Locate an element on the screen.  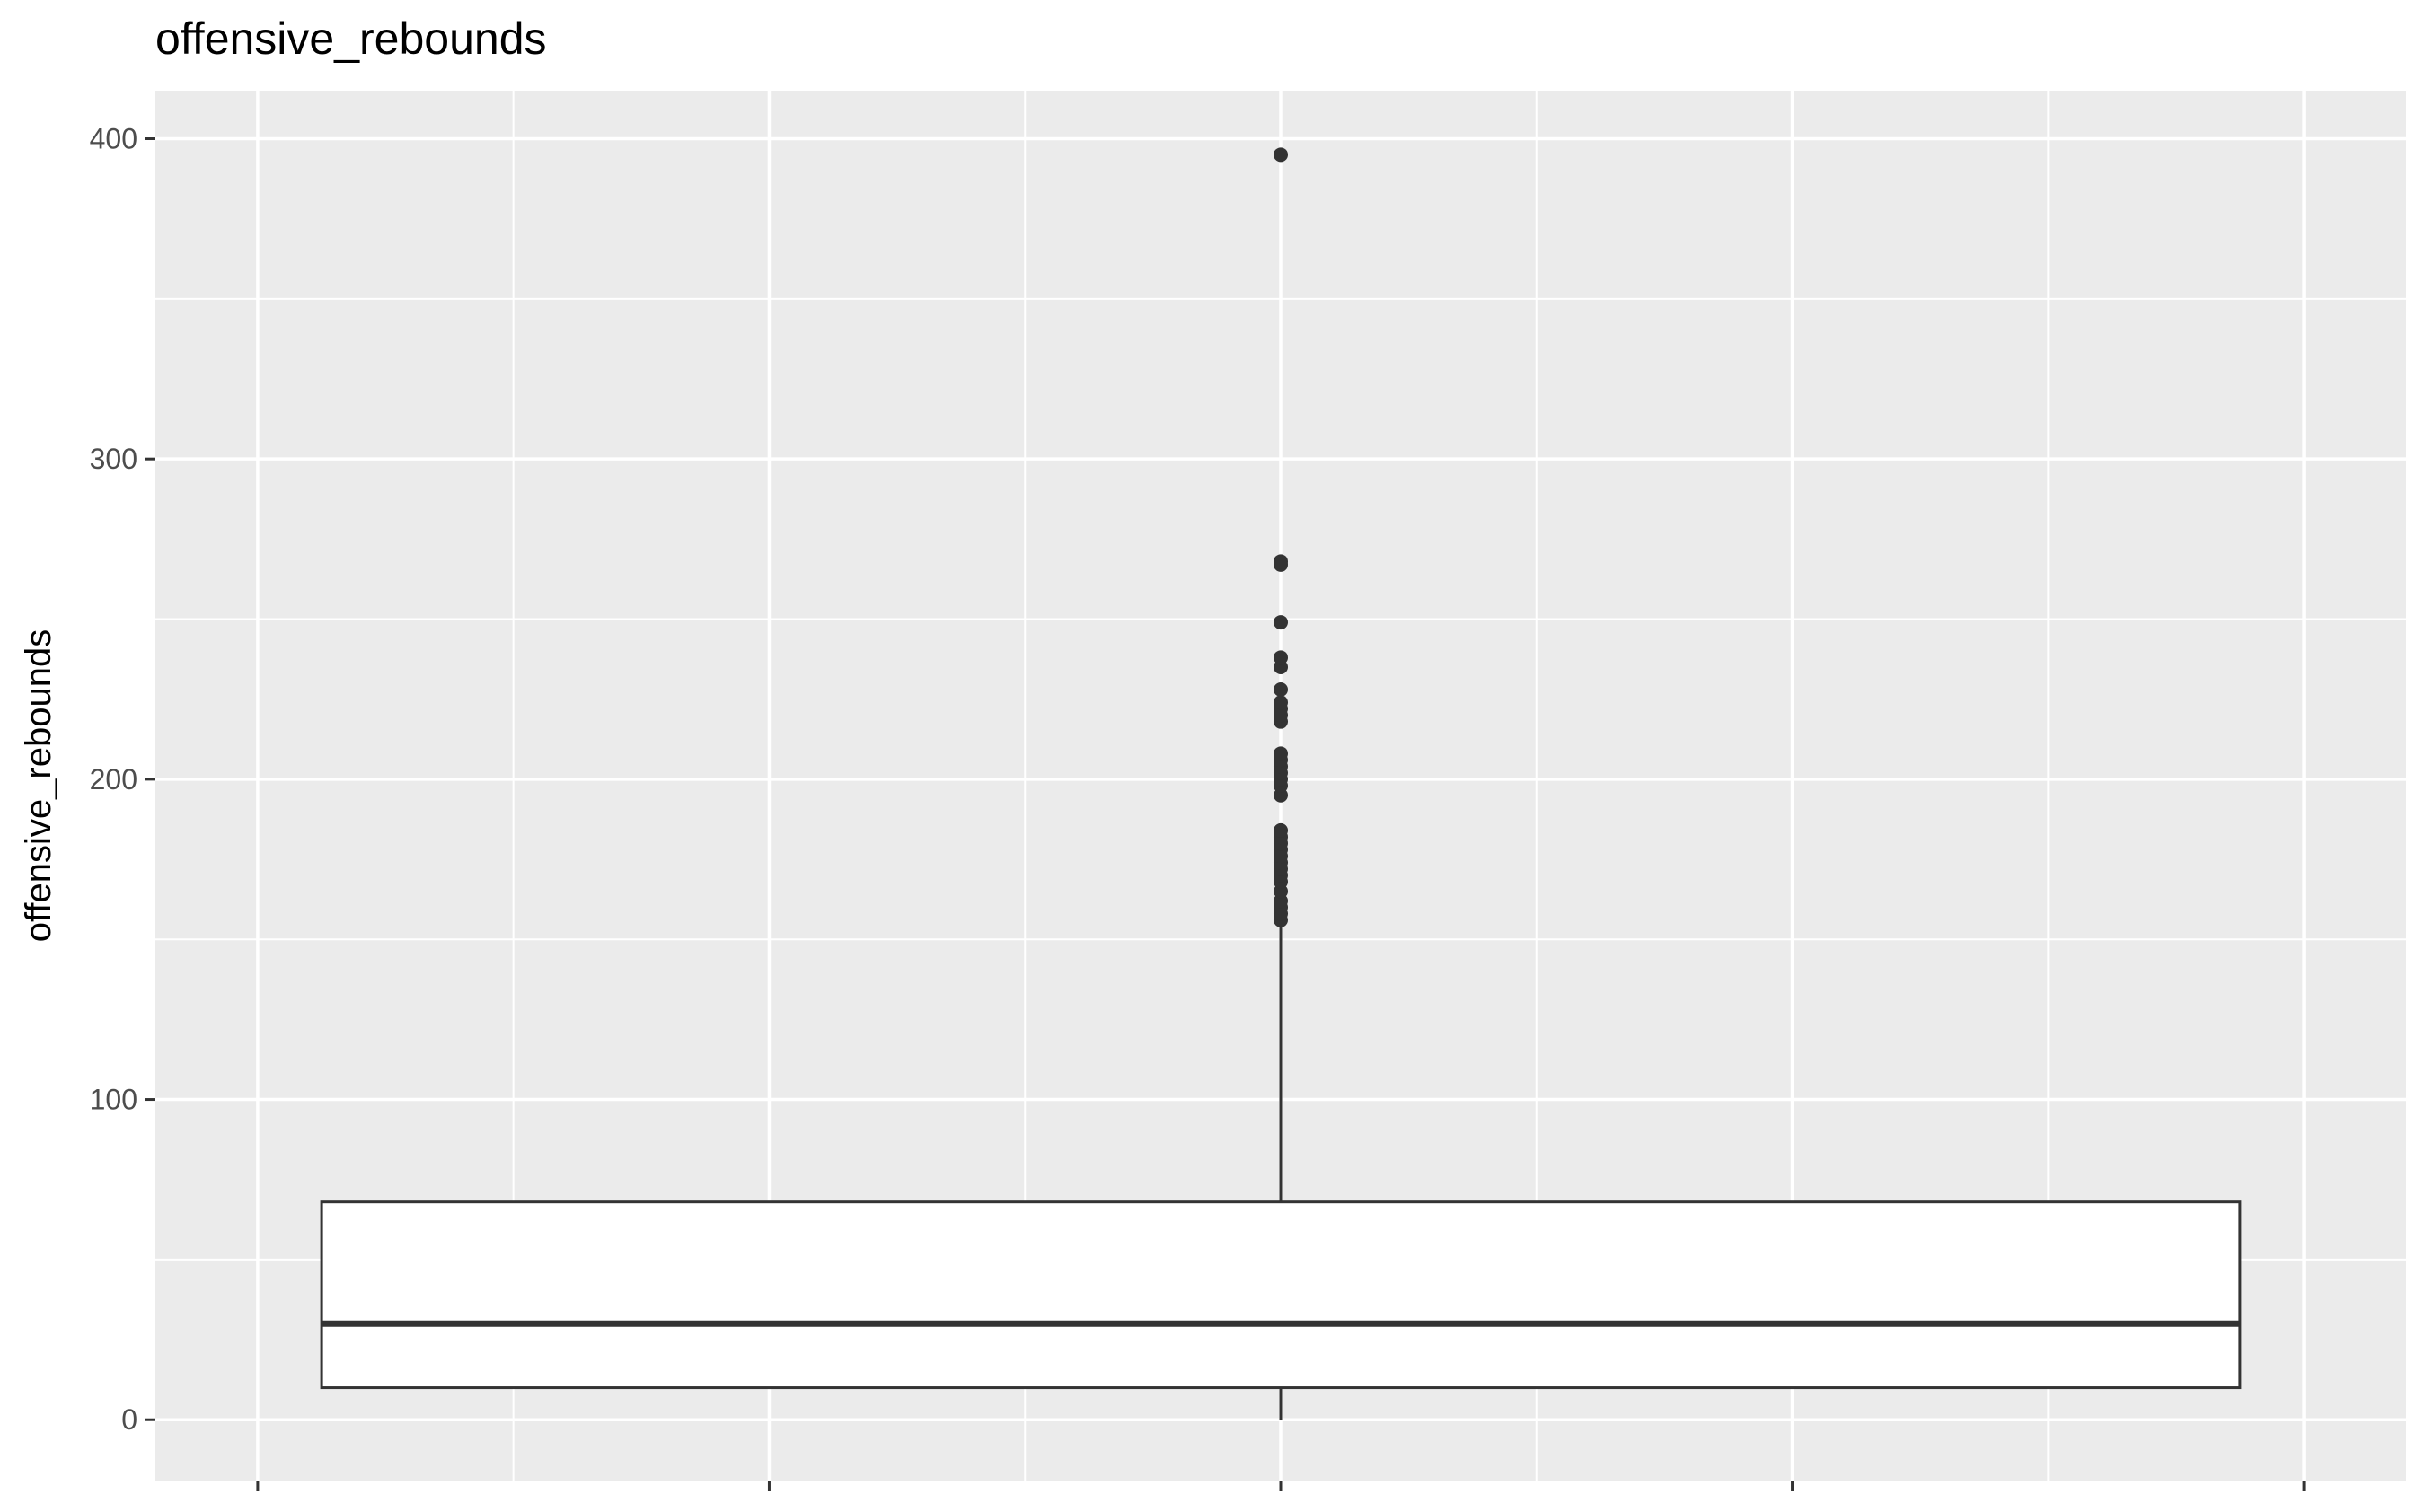
y-tick-label: 100 is located at coordinates (113, 1100).